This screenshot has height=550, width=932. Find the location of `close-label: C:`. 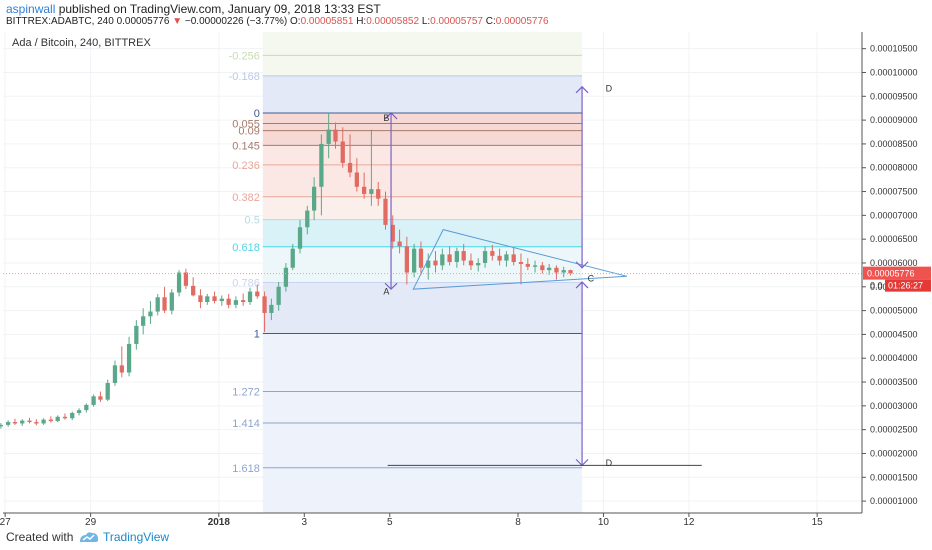

close-label: C: is located at coordinates (490, 21).